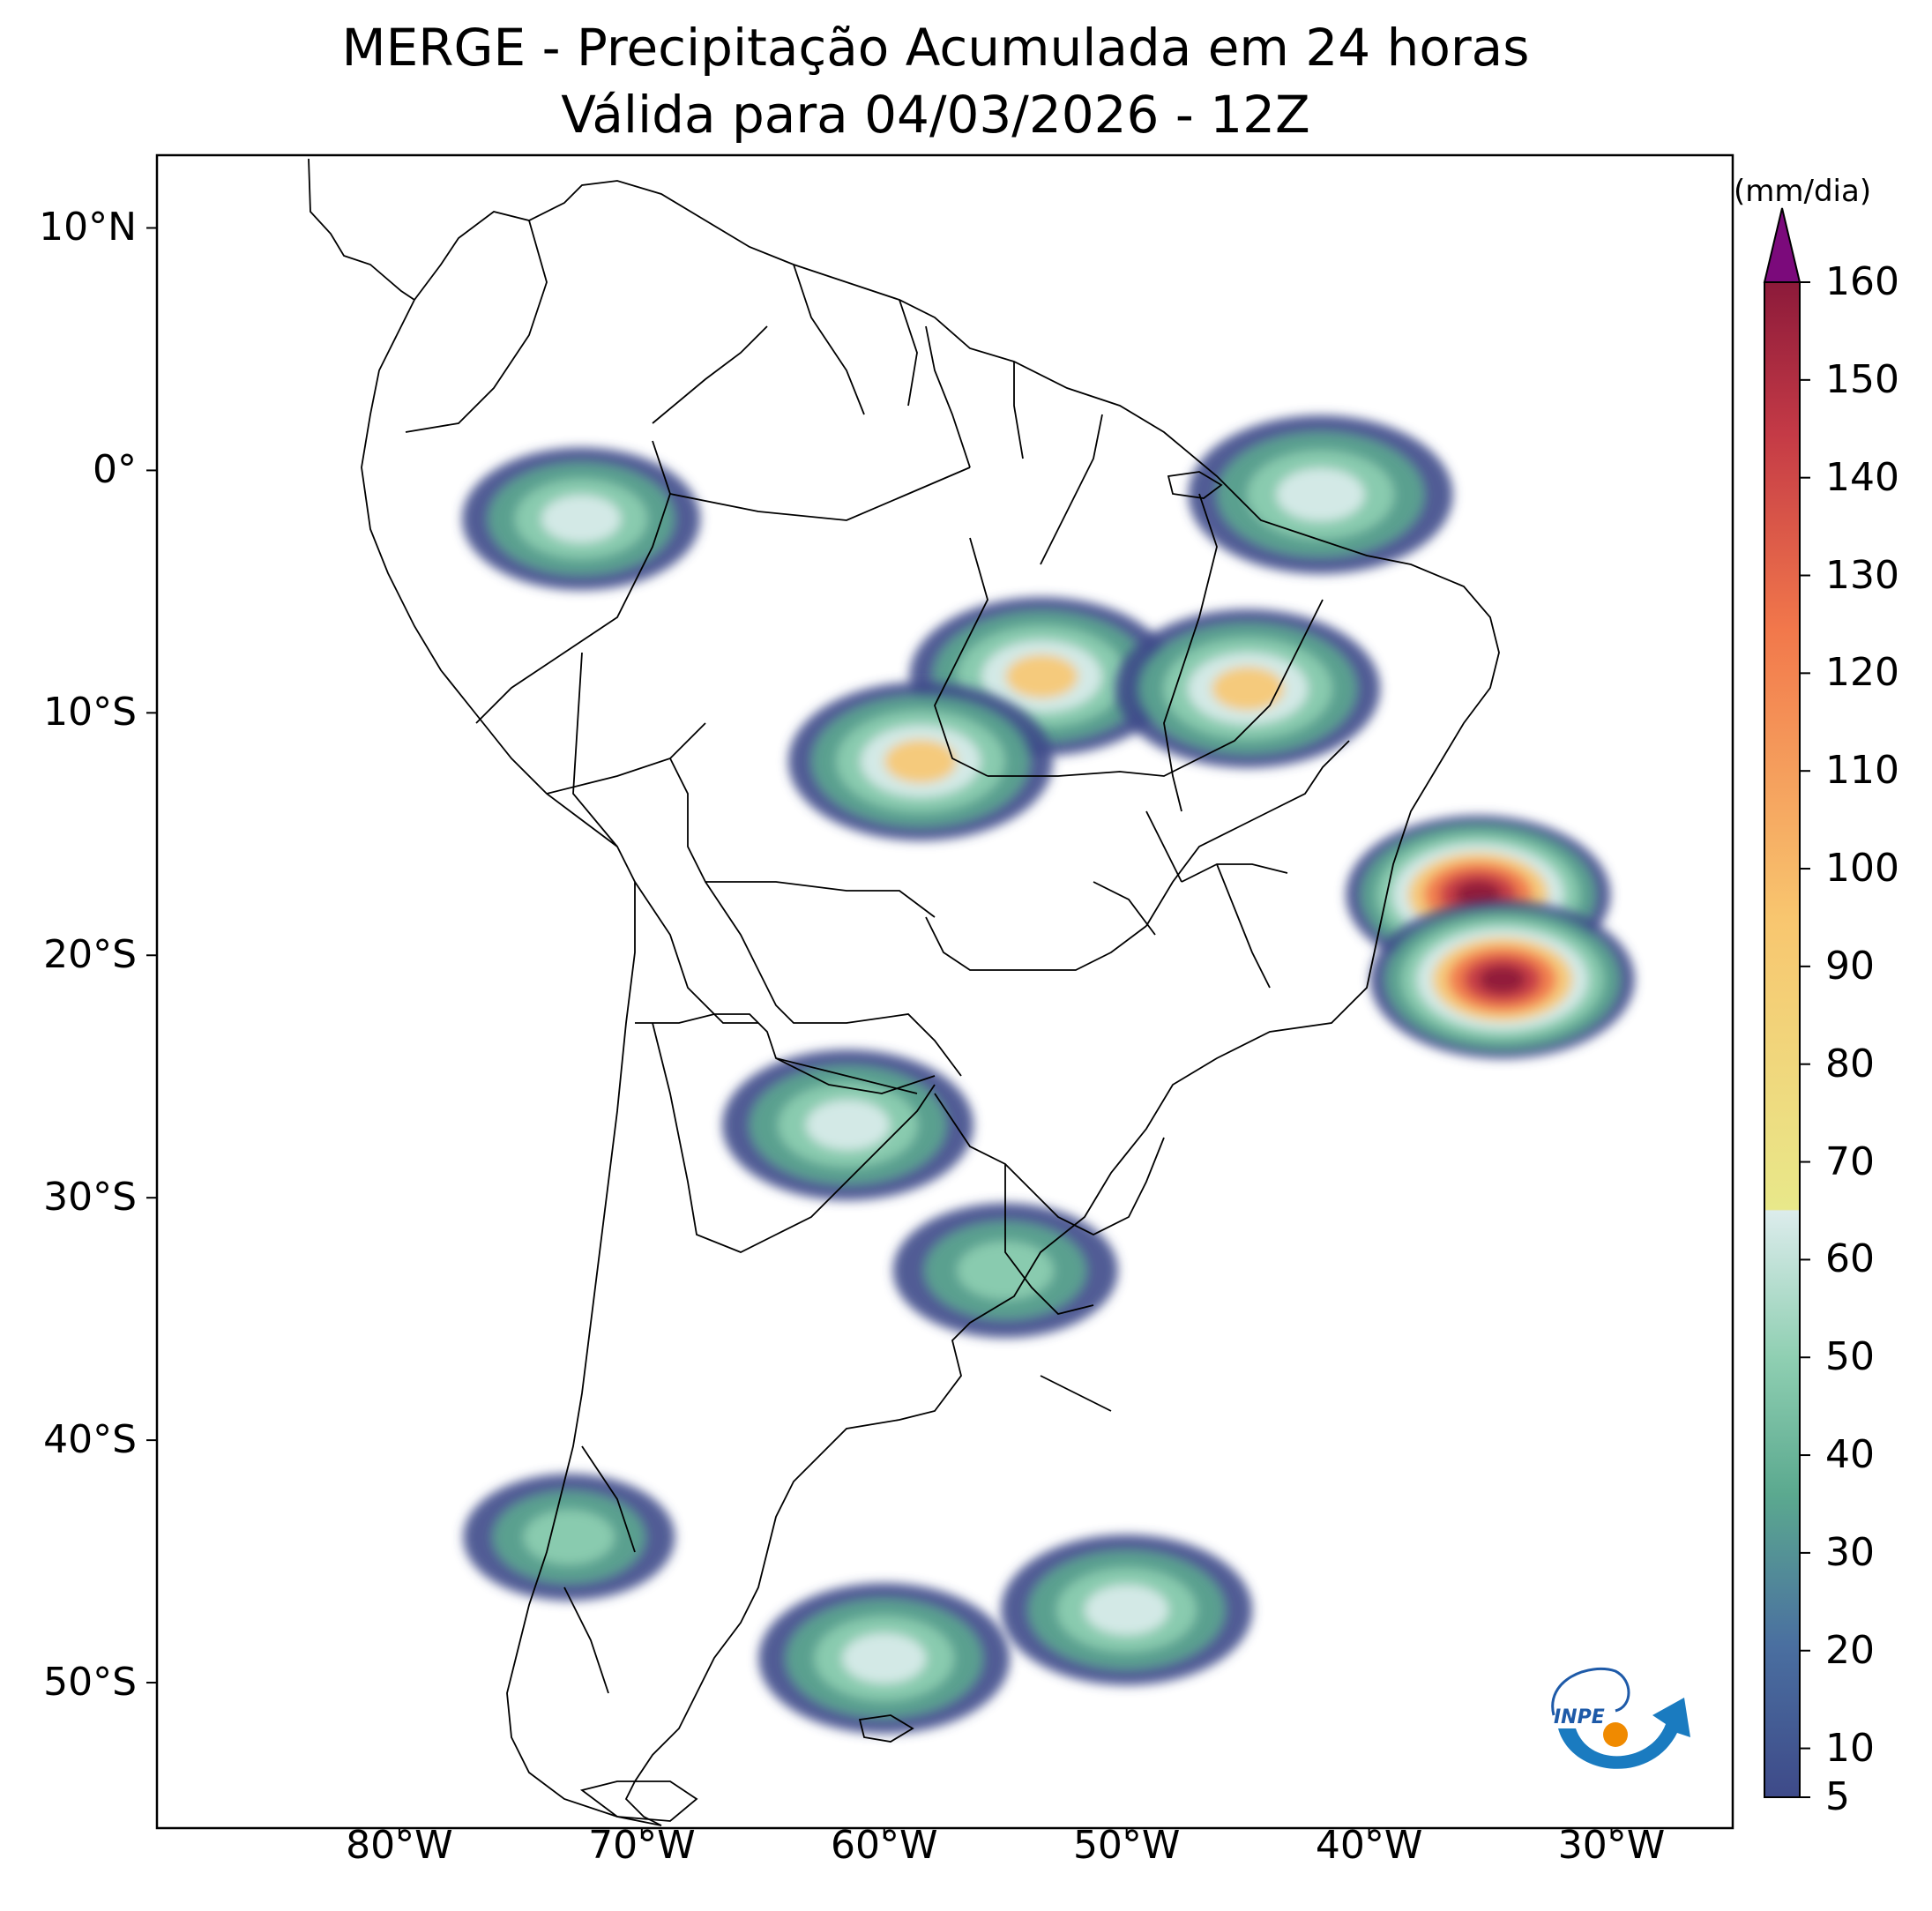 This screenshot has width=1932, height=1911. Describe the element at coordinates (1850, 1357) in the screenshot. I see `colorbar-tick-label: 50` at that location.